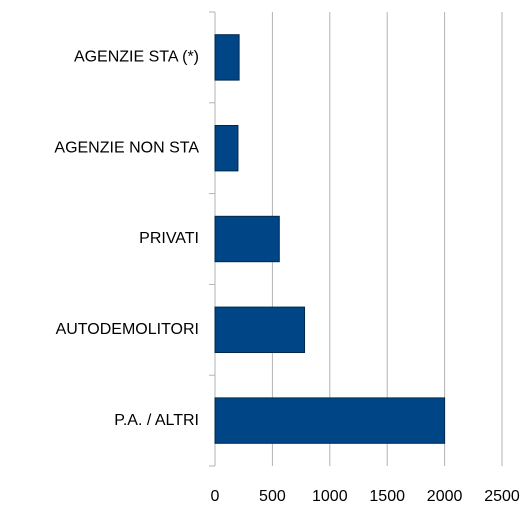  What do you see at coordinates (126, 147) in the screenshot?
I see `y-tick-label: AGENZIE NON STA` at bounding box center [126, 147].